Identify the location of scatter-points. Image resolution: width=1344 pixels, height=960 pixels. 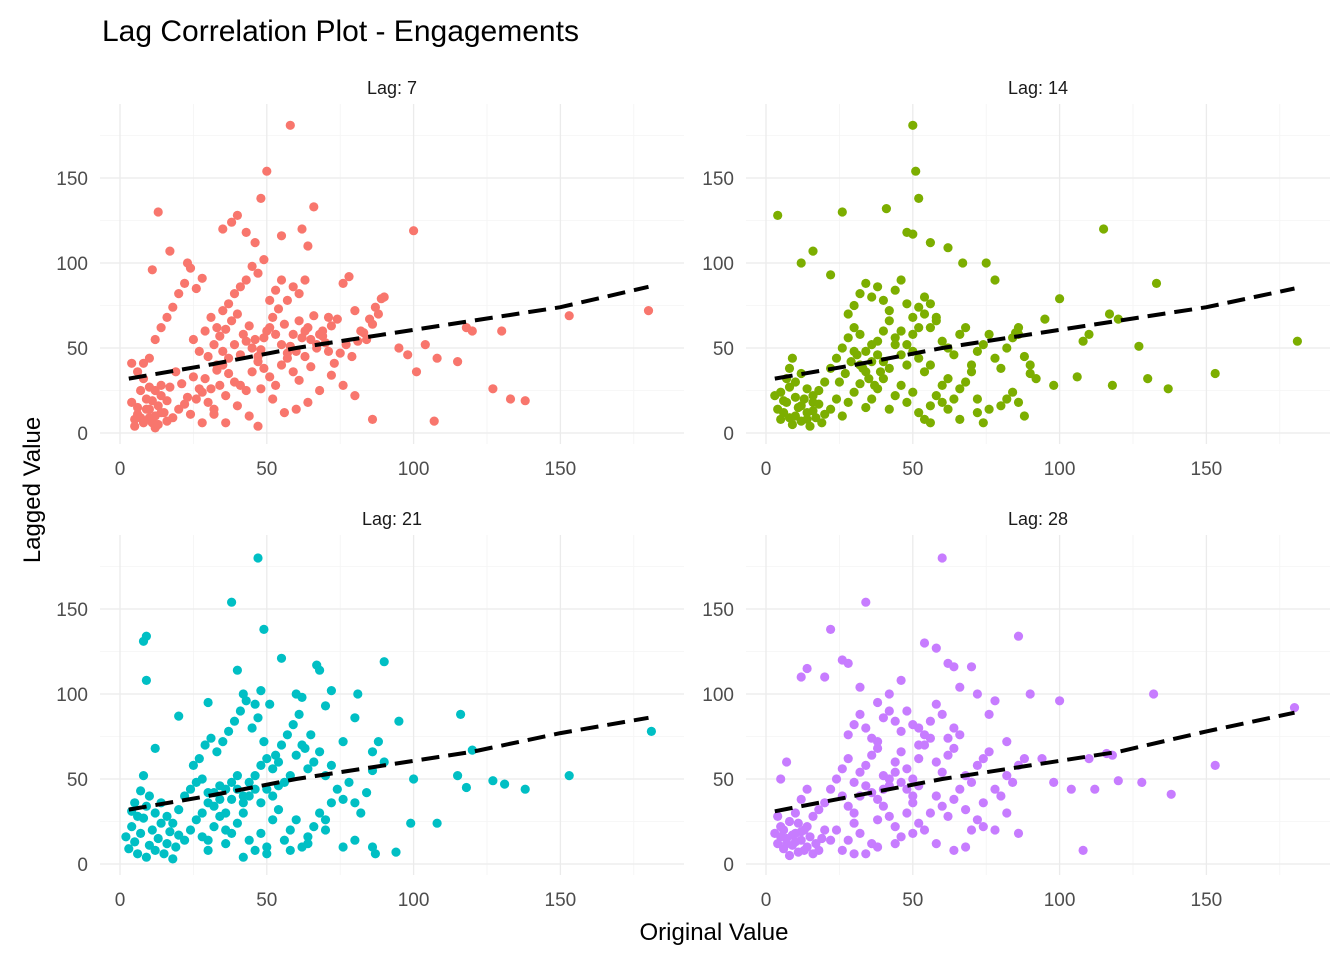
(390, 276).